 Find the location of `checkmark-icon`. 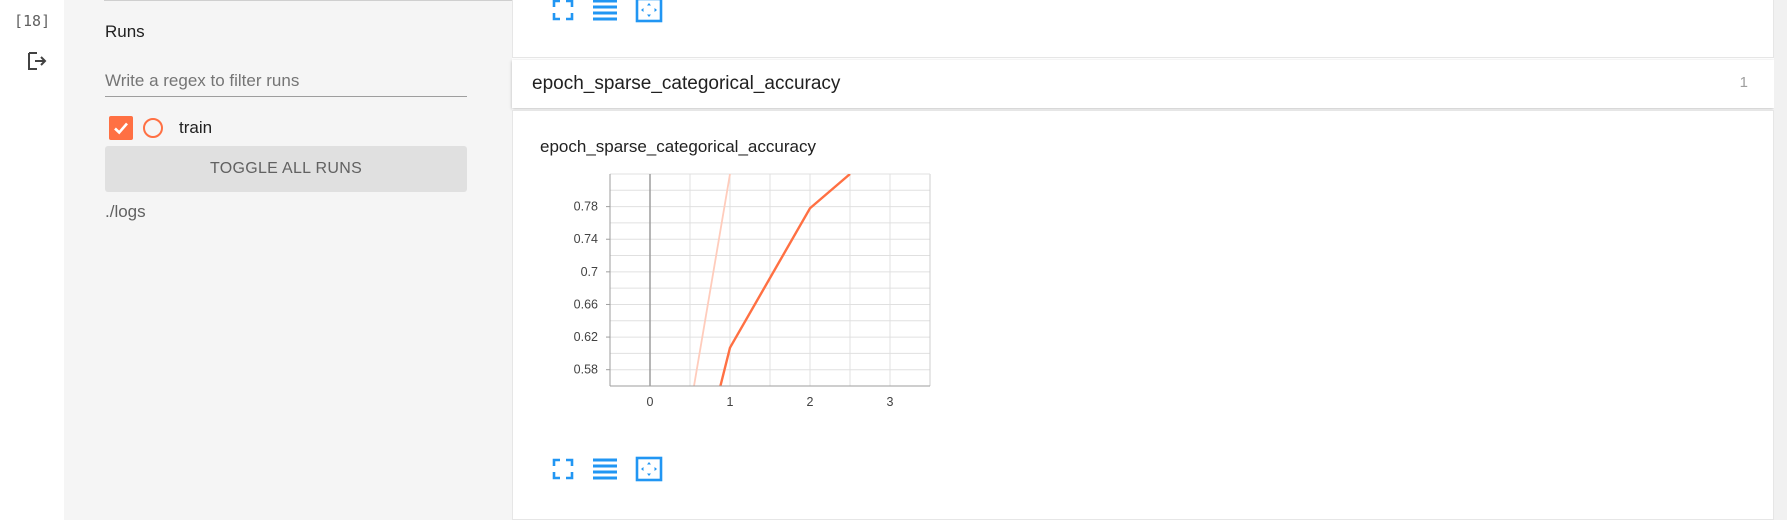

checkmark-icon is located at coordinates (121, 128).